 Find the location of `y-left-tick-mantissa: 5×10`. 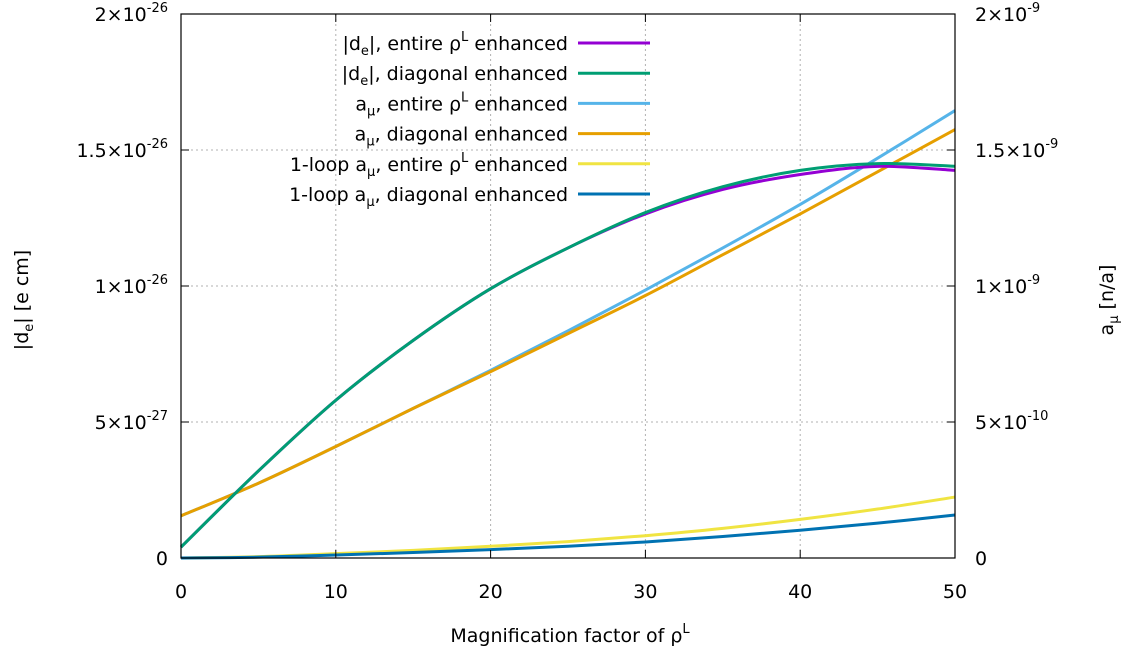

y-left-tick-mantissa: 5×10 is located at coordinates (121, 423).